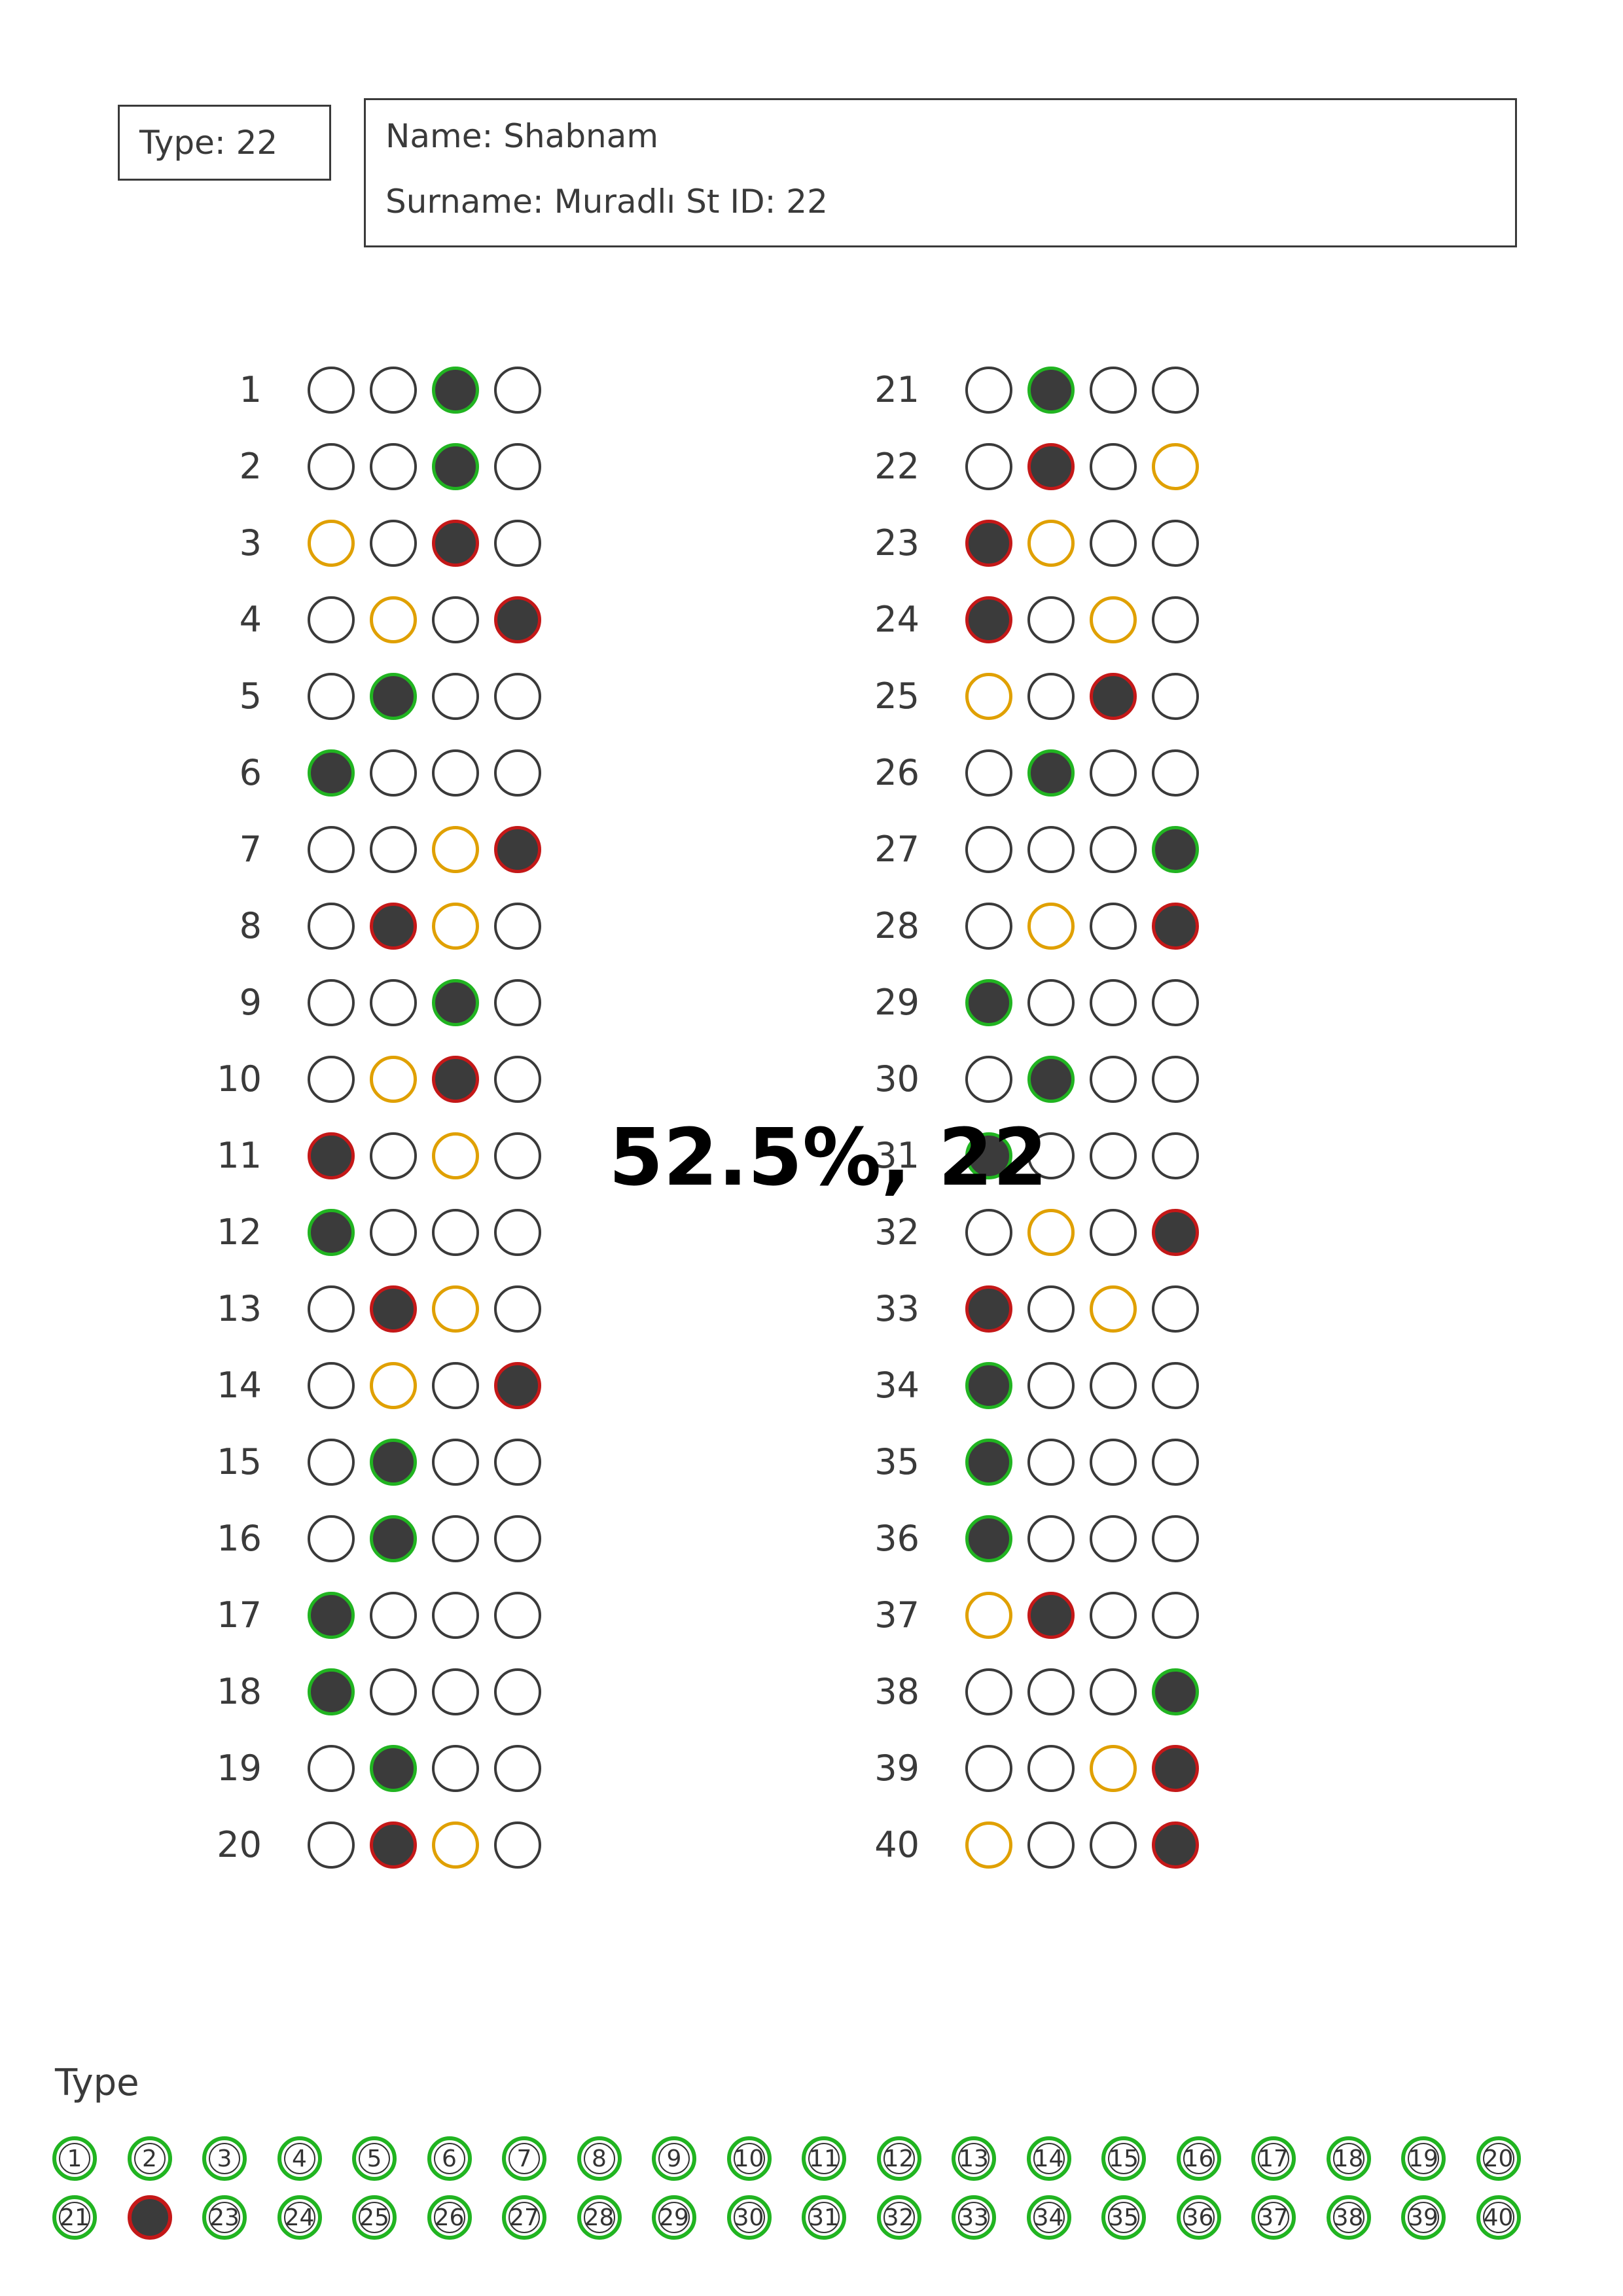  I want to click on type-bubble-3: 3, so click(224, 2158).